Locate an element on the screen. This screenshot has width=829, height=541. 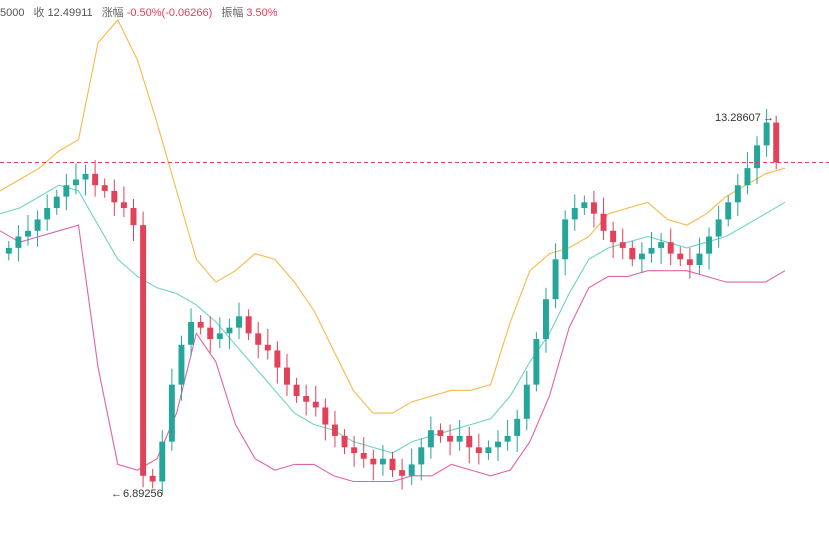
close-value: 12.49911 is located at coordinates (70, 13).